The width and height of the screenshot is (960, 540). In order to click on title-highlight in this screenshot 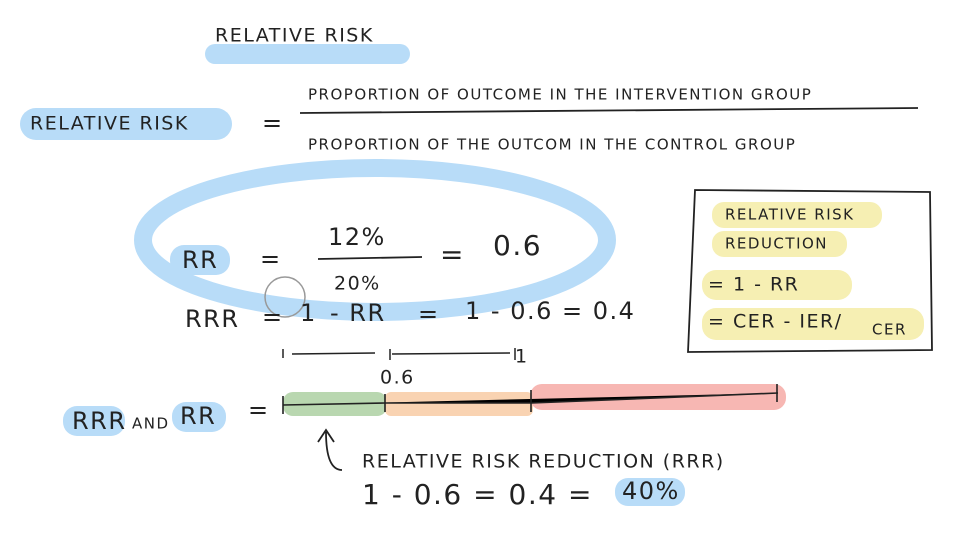, I will do `click(307, 54)`.